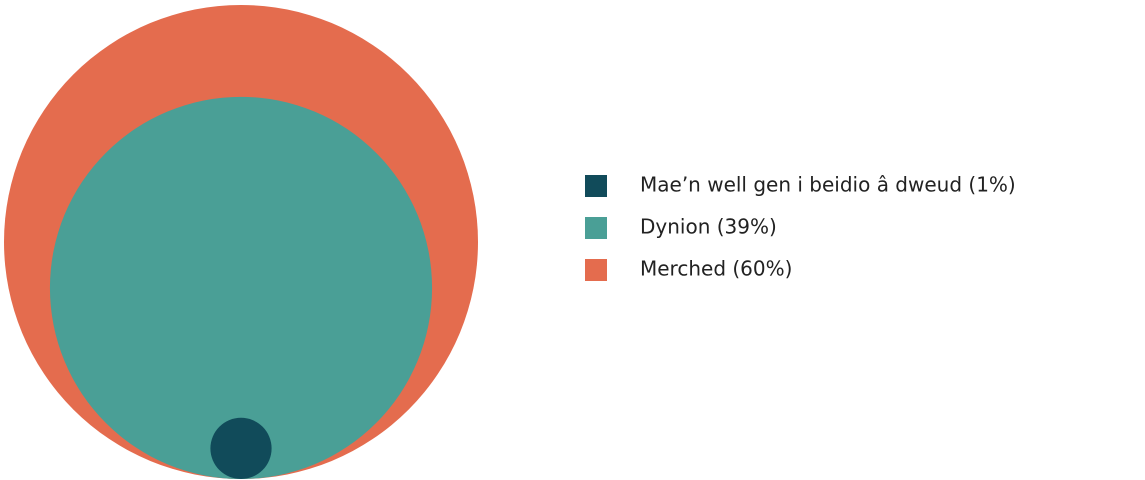 Image resolution: width=1145 pixels, height=480 pixels. What do you see at coordinates (828, 185) in the screenshot?
I see `legend-label: Mae’n well gen i beidio â dweud (1%)` at bounding box center [828, 185].